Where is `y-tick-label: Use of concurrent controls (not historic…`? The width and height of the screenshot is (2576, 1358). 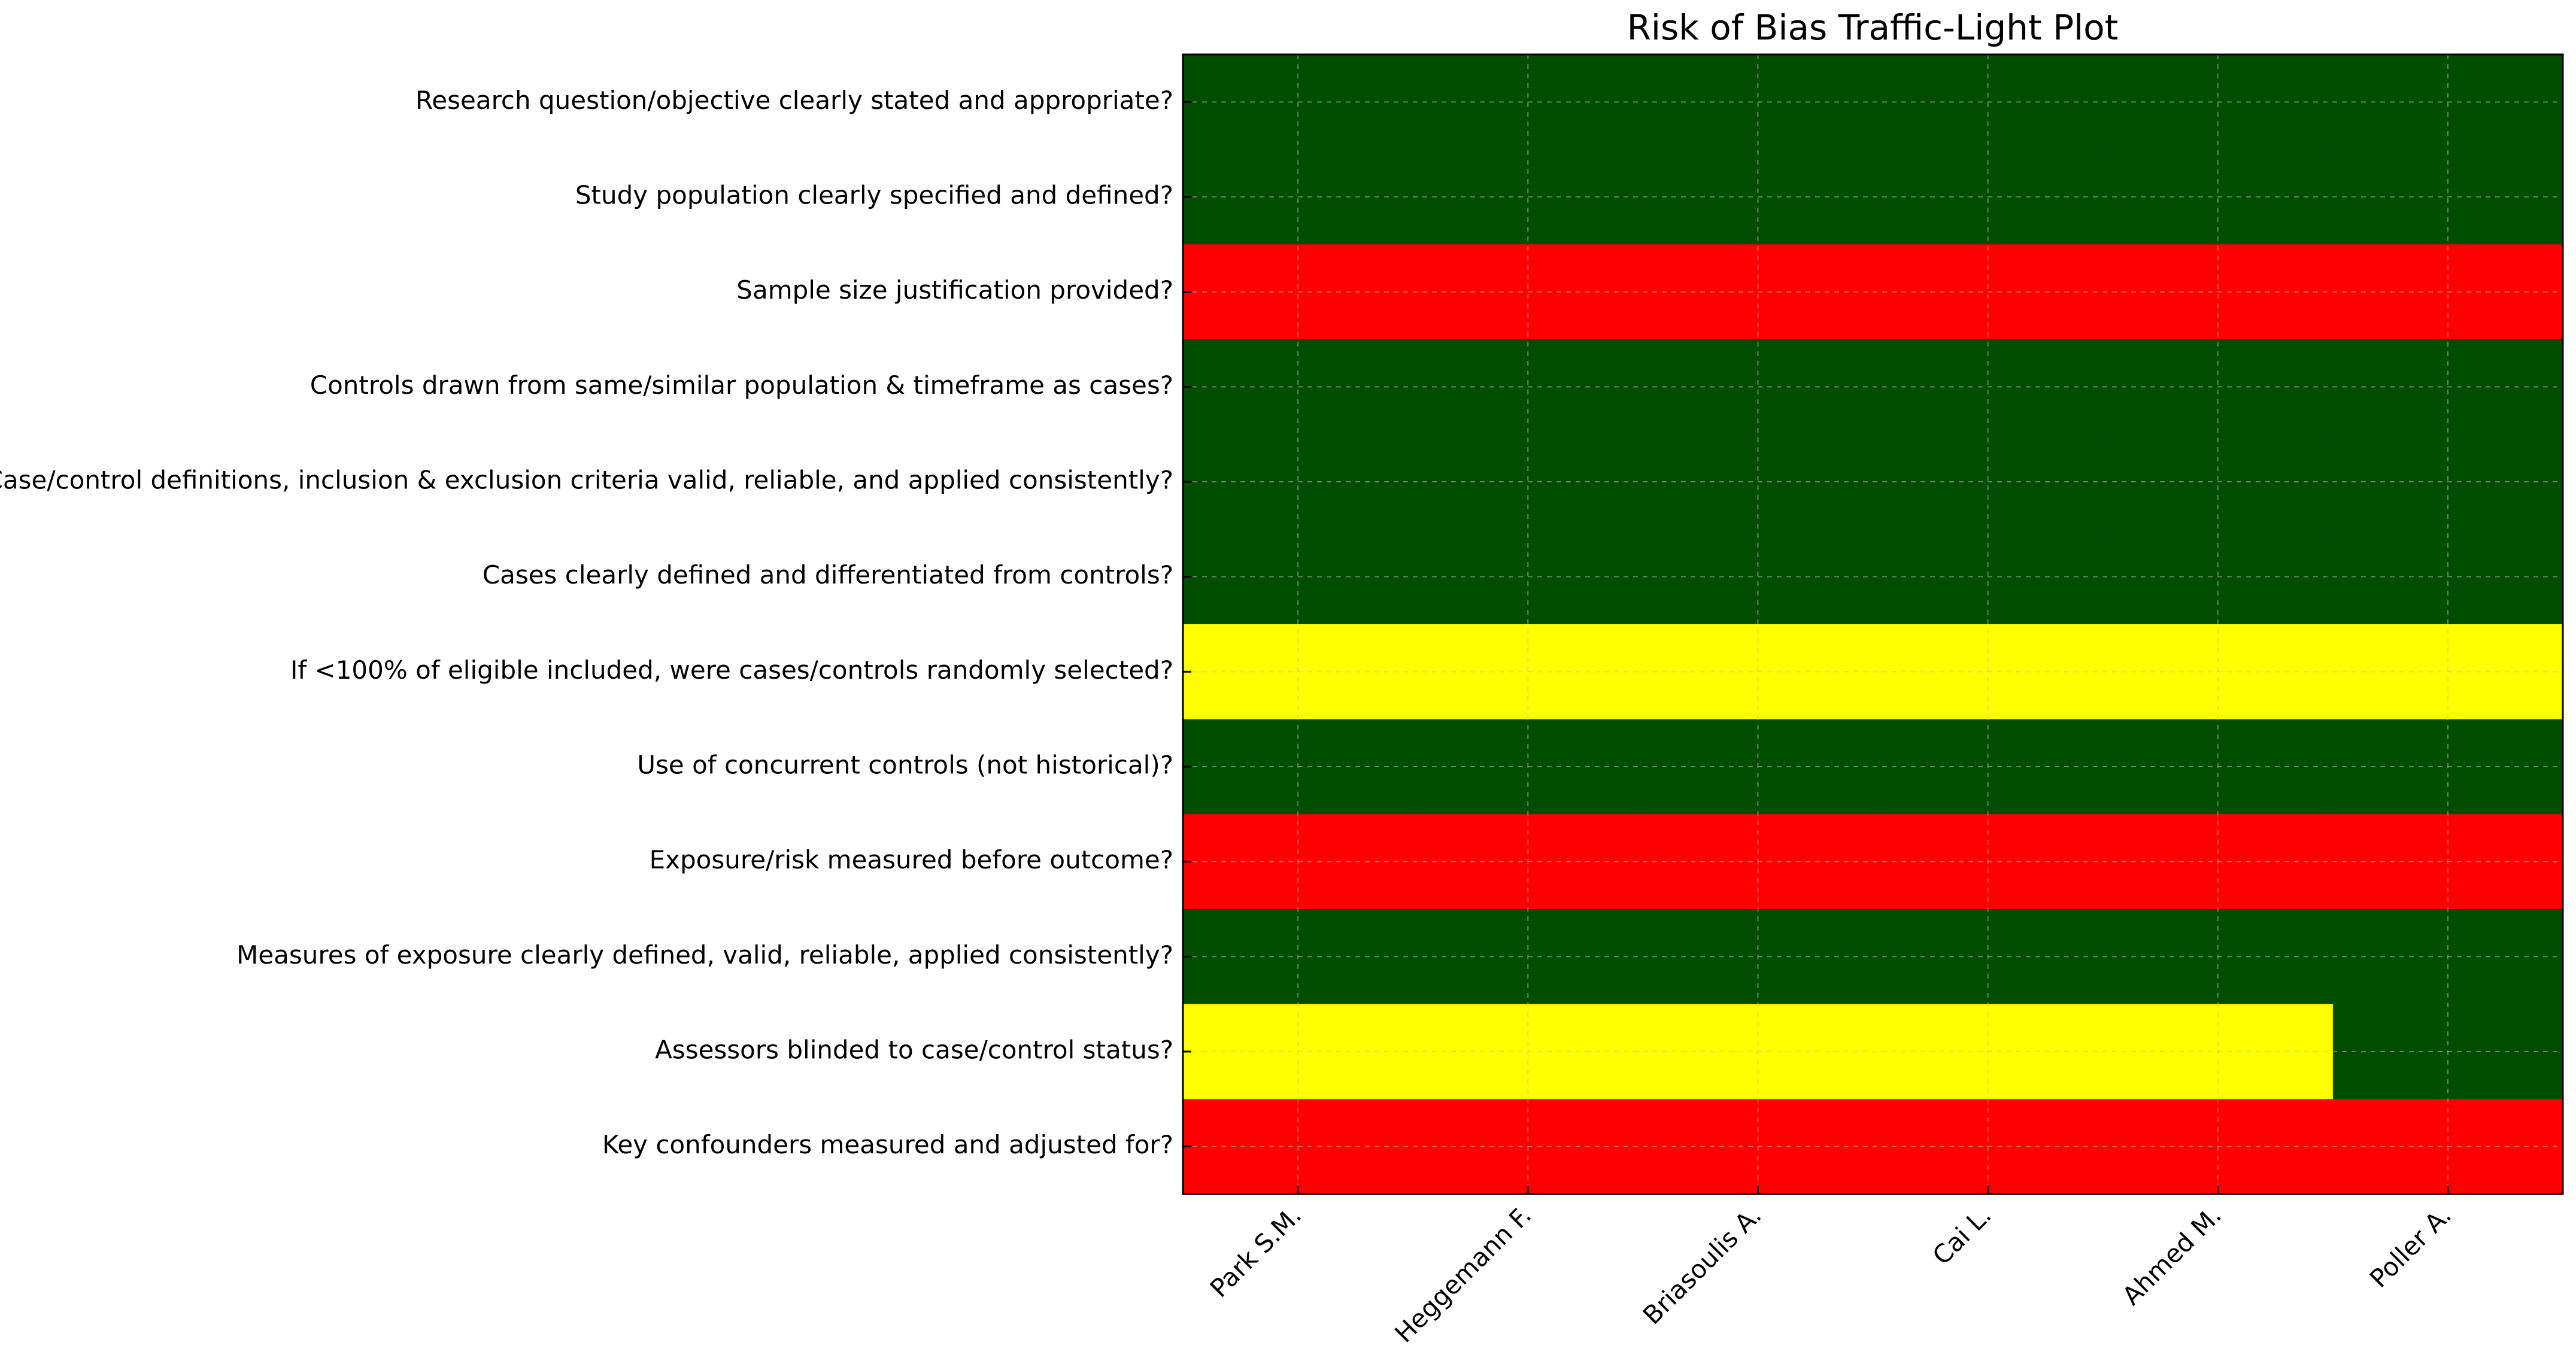
y-tick-label: Use of concurrent controls (not historic… is located at coordinates (905, 765).